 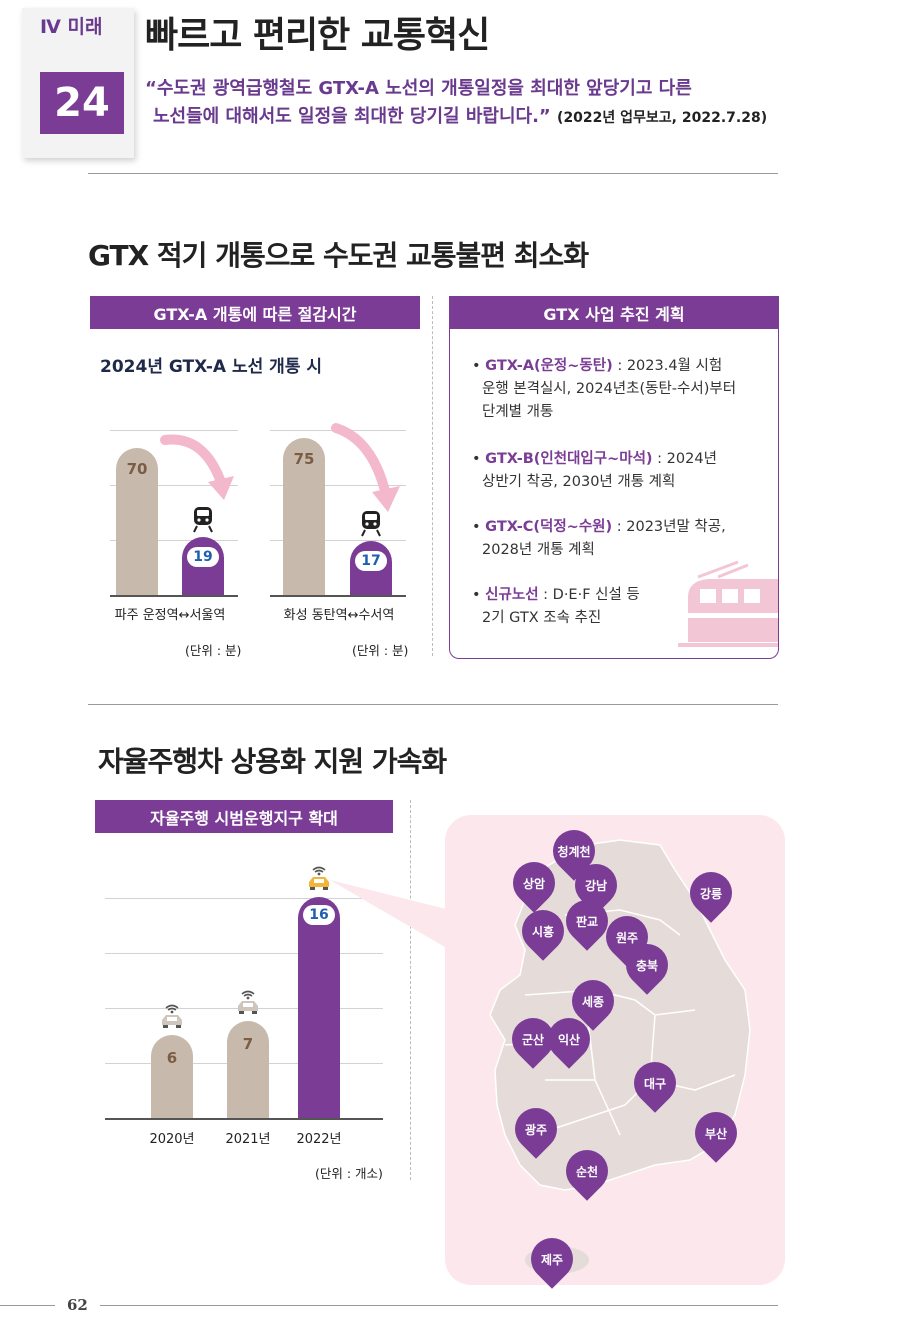 I want to click on map-pin-label: 군산, so click(x=533, y=1039).